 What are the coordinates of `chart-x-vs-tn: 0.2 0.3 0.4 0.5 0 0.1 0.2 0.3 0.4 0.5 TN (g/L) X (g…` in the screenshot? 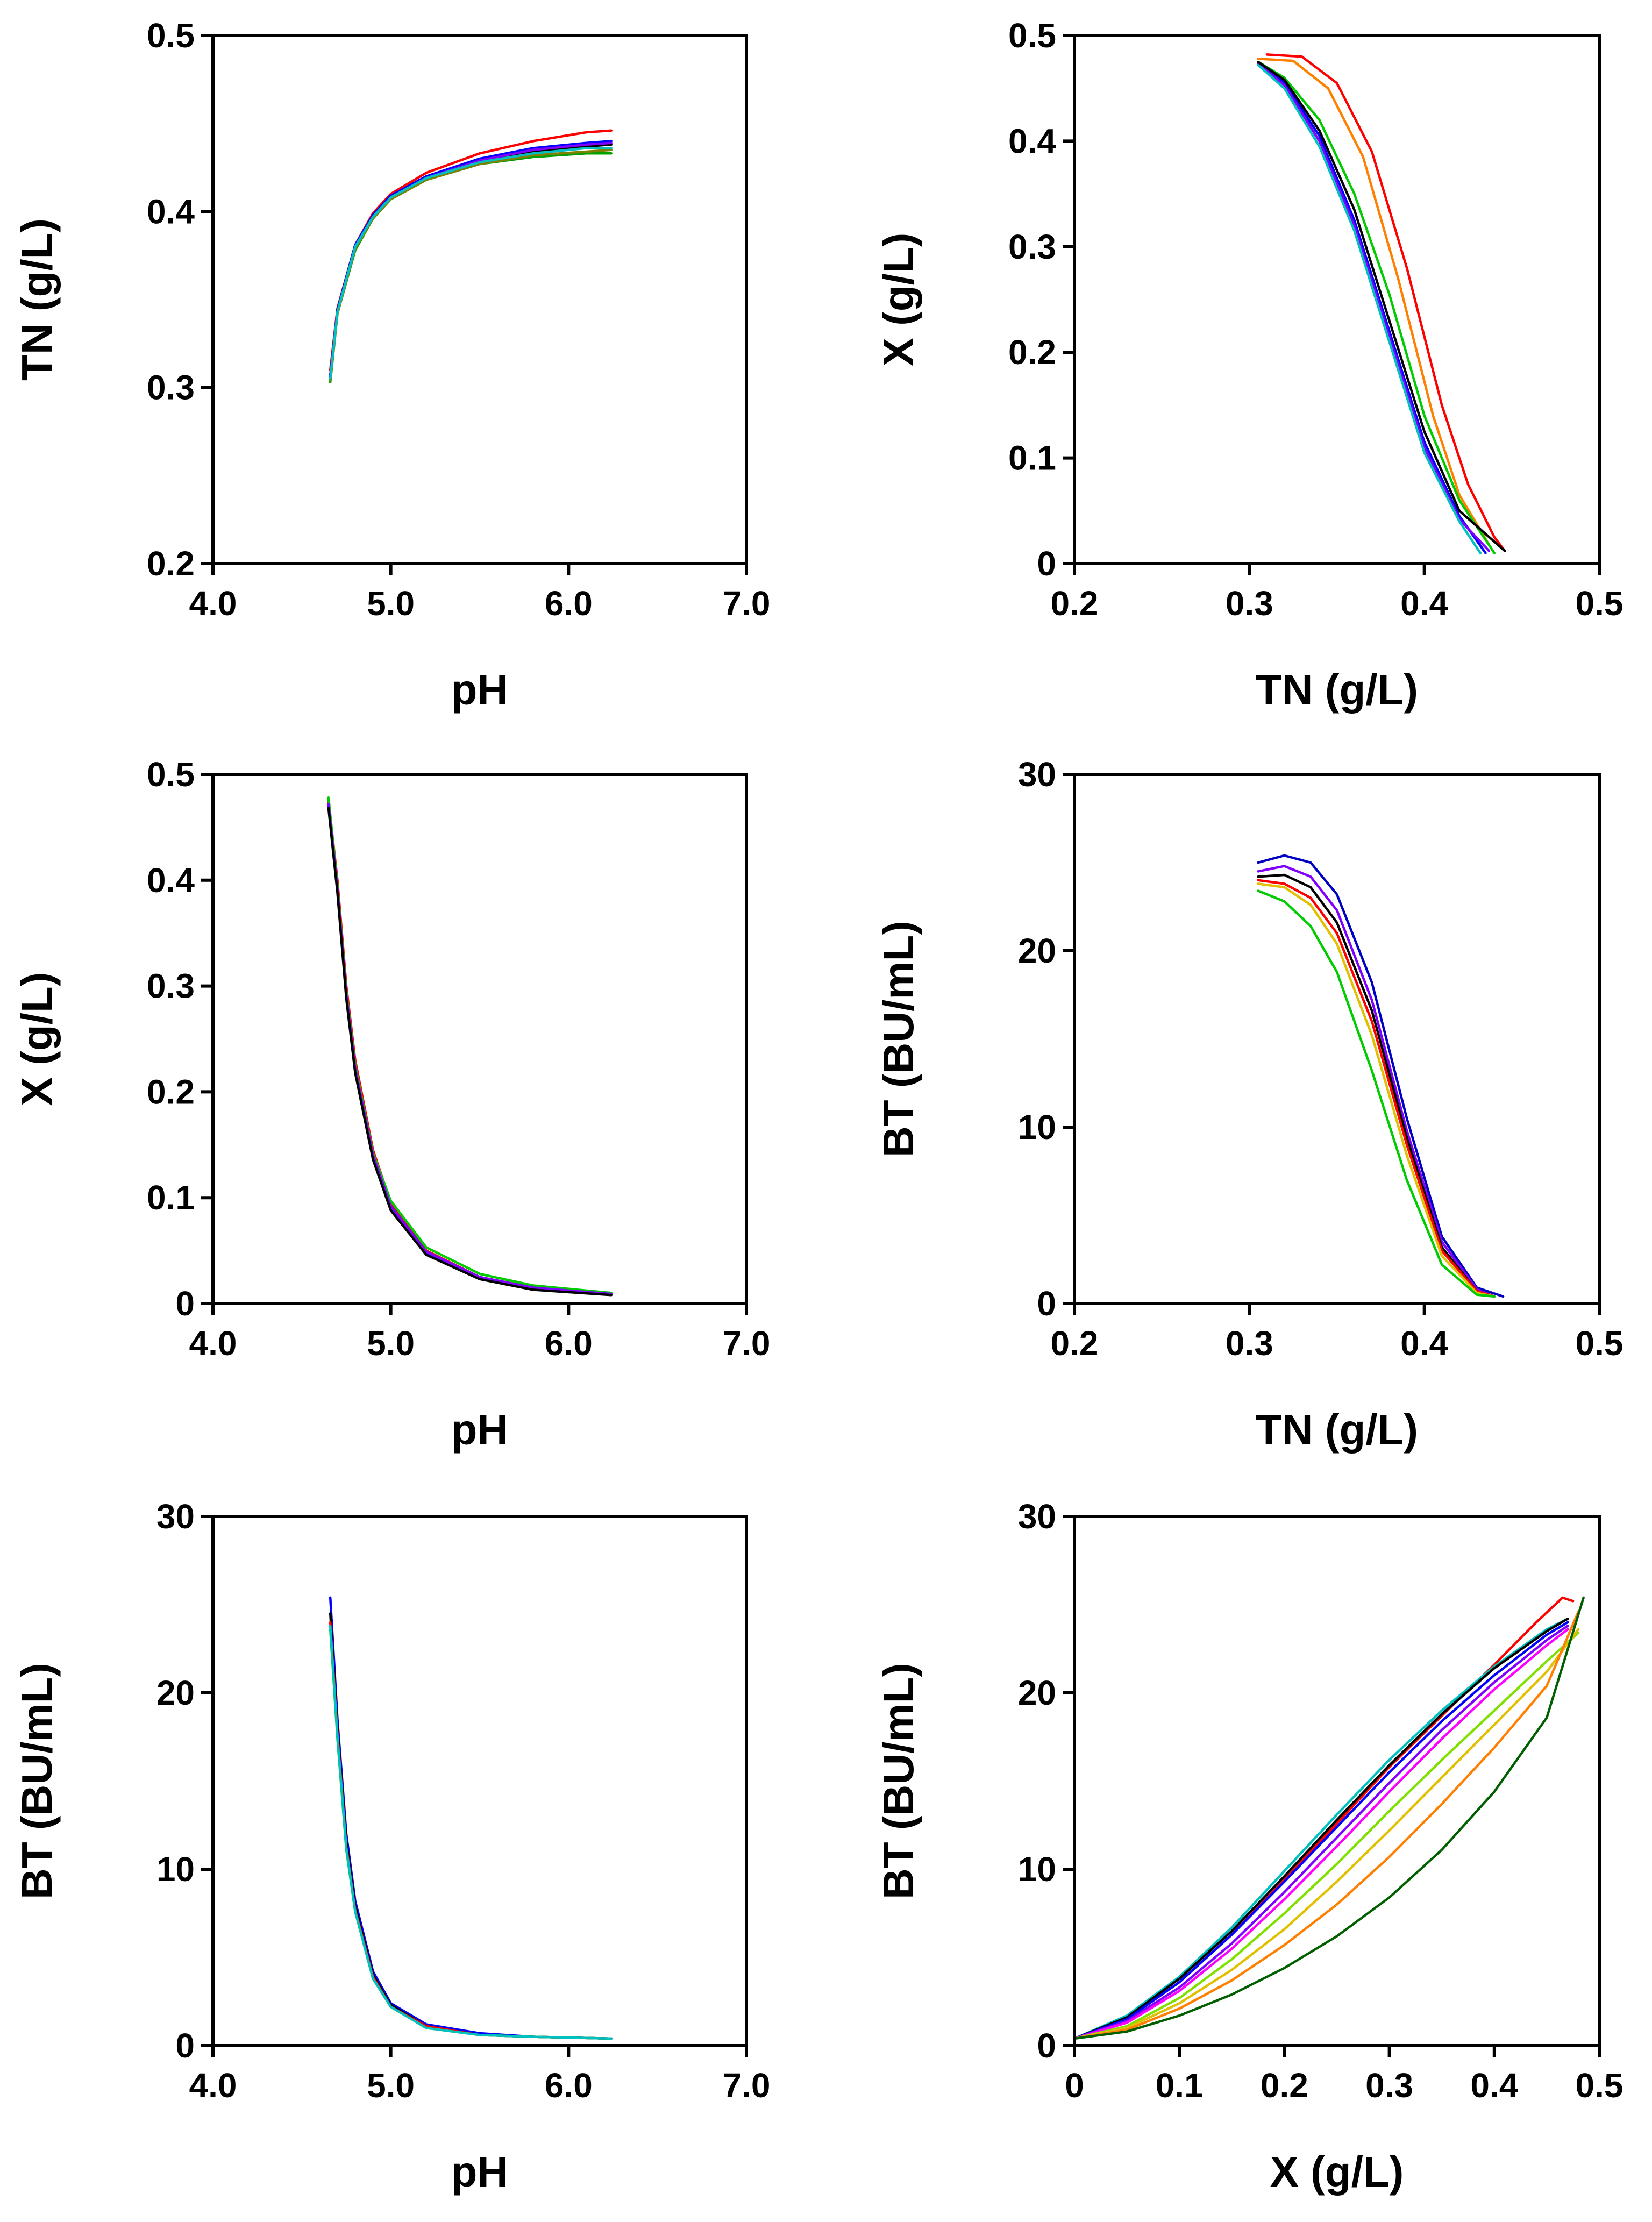 It's located at (1248, 365).